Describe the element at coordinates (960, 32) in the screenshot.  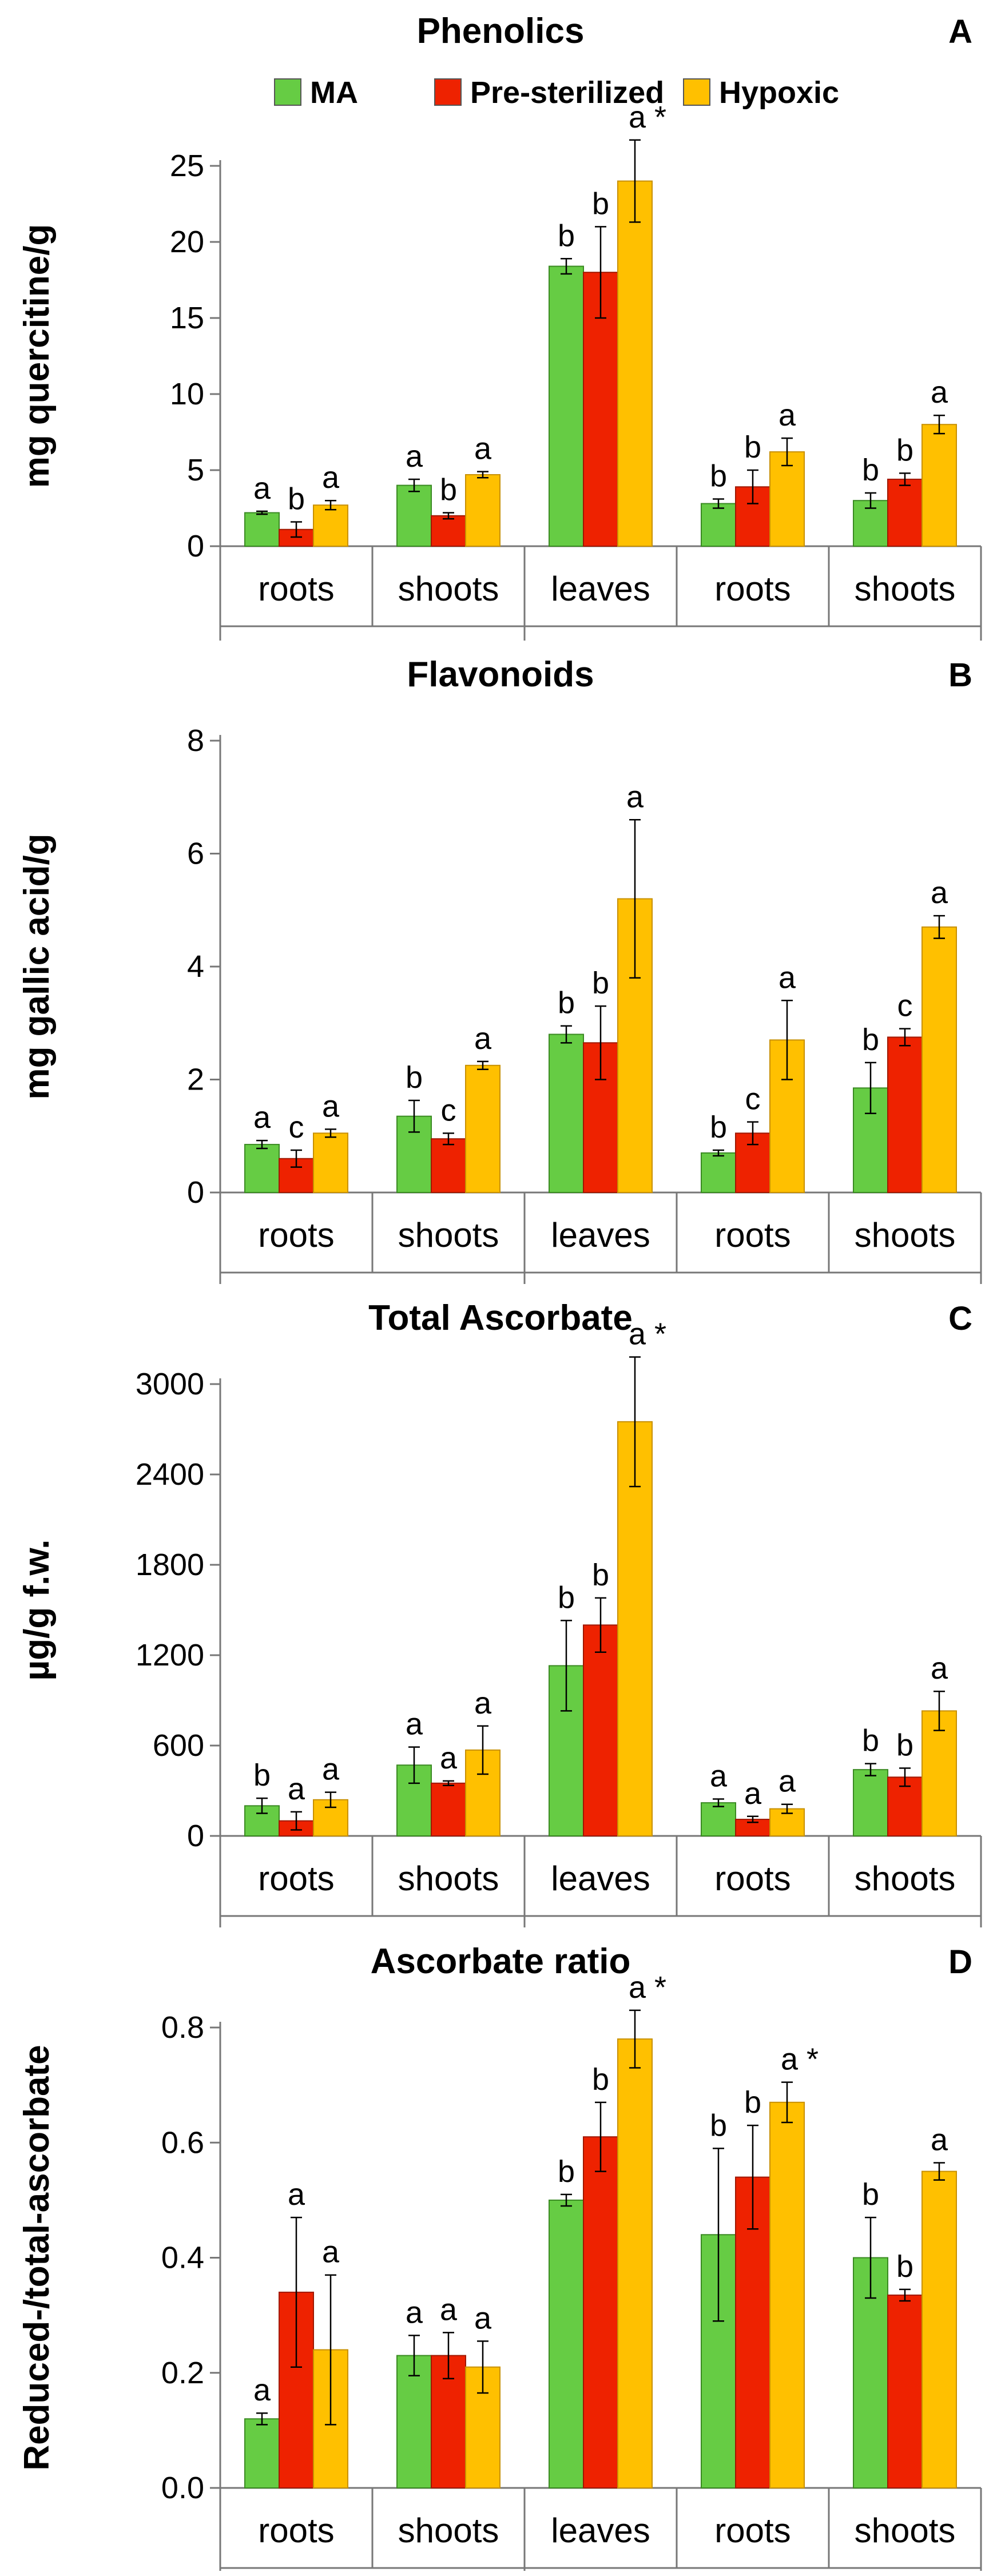
I see `panel-label: A` at that location.